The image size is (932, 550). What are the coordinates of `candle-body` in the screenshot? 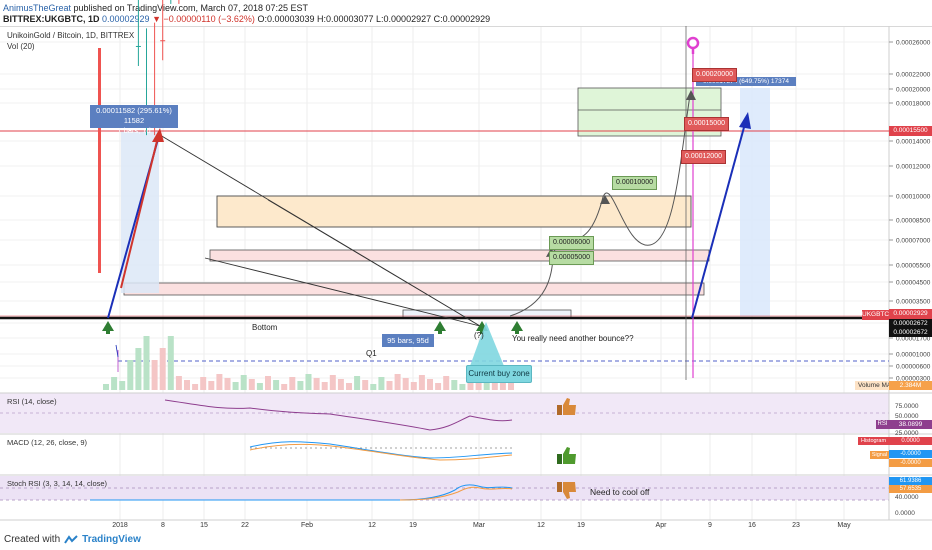 It's located at (138, 46).